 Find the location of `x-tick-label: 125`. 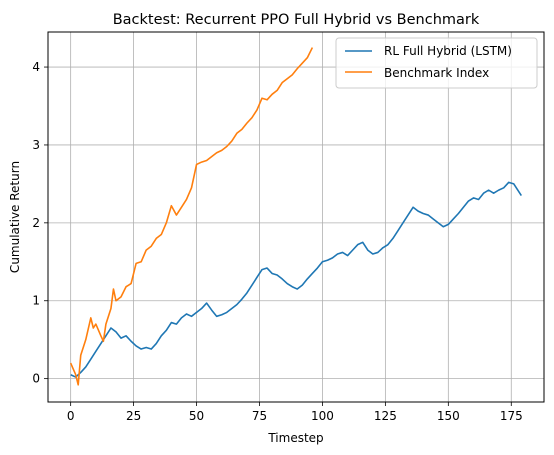

x-tick-label: 125 is located at coordinates (385, 416).